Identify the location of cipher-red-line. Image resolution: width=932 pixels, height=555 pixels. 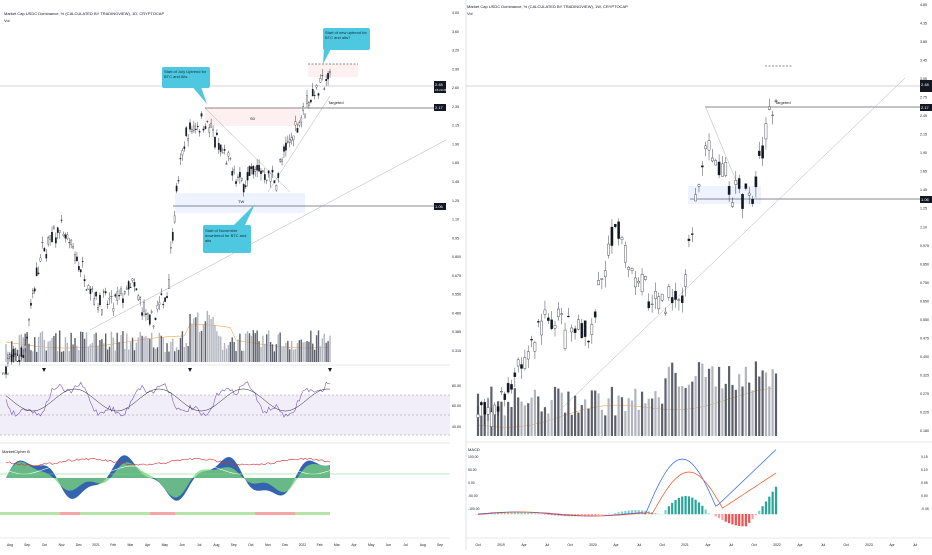
(168, 462).